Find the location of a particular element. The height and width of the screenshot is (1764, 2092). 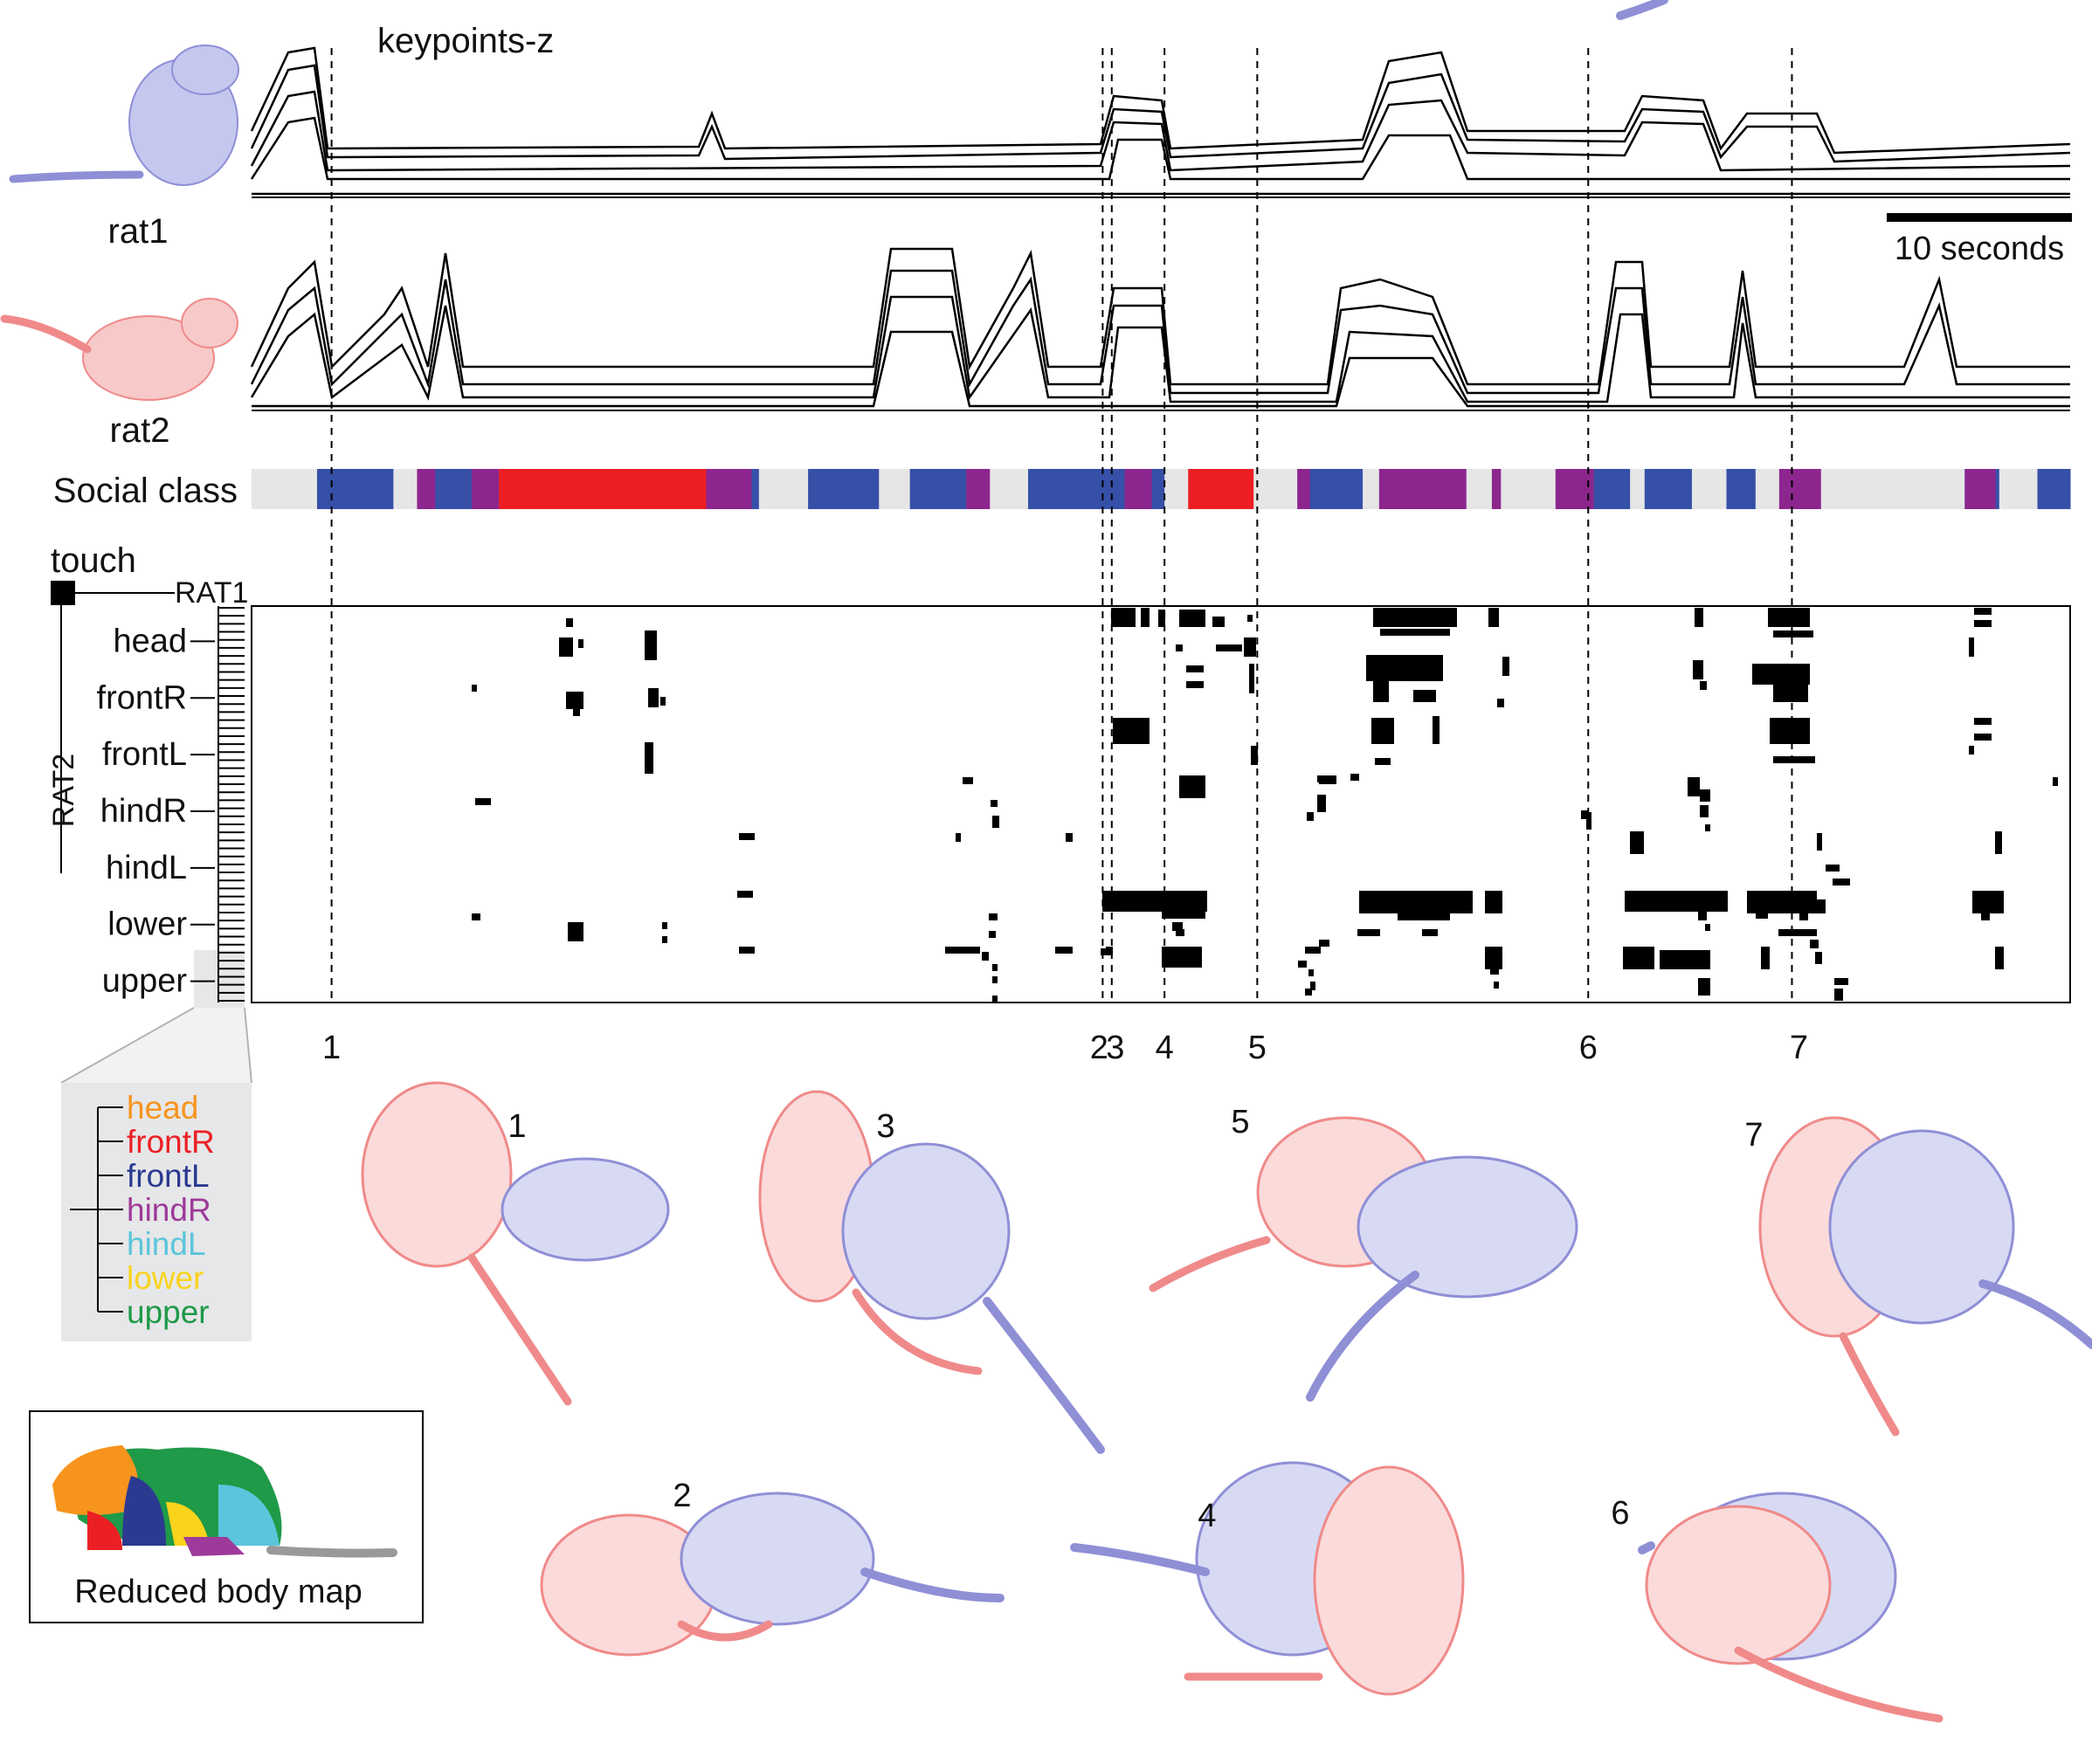

scale-bar-label: 10 seconds is located at coordinates (1979, 249).